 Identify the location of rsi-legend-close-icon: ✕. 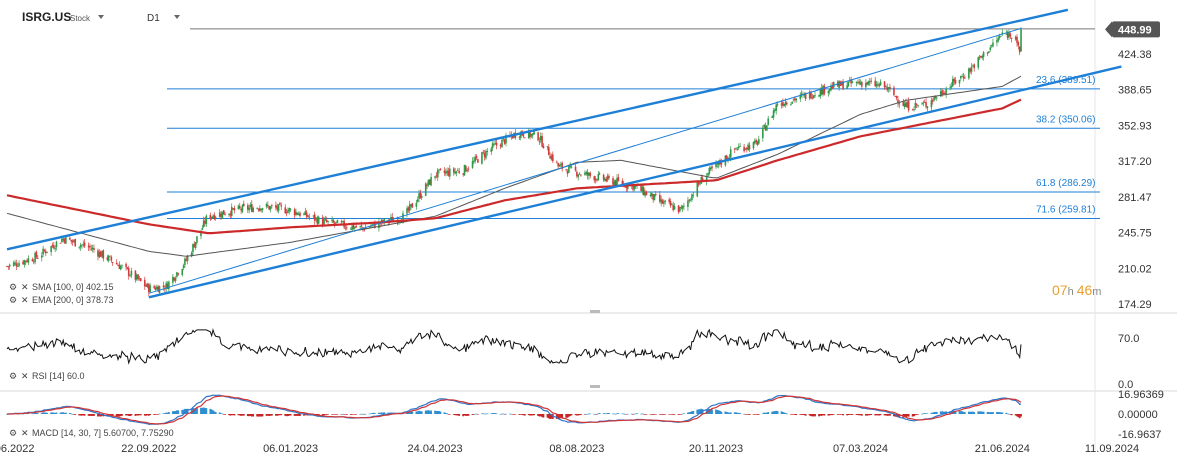
(25, 376).